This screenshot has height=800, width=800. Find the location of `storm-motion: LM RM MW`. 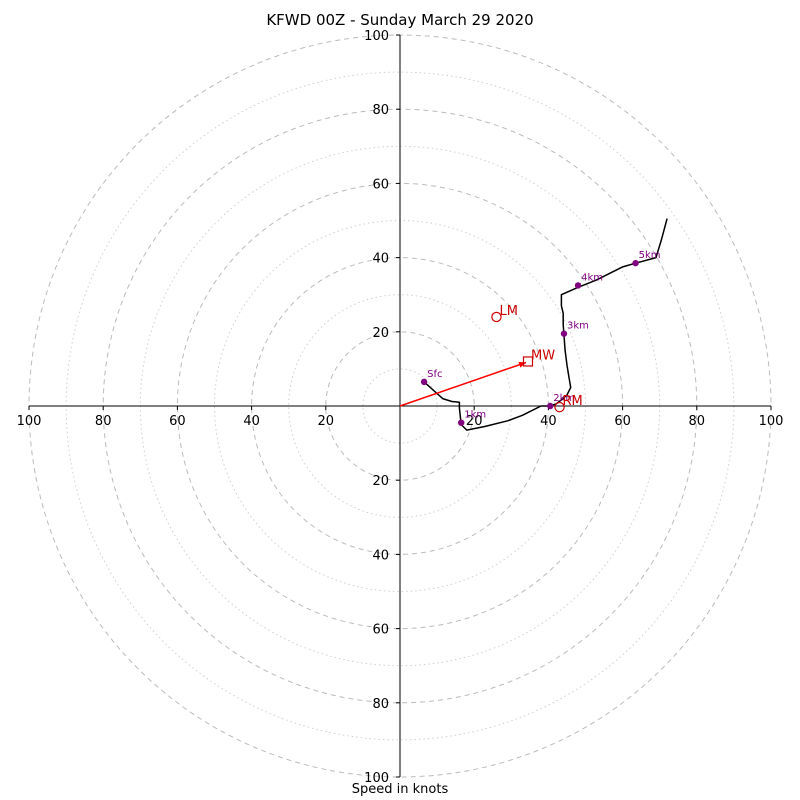

storm-motion: LM RM MW is located at coordinates (491, 358).